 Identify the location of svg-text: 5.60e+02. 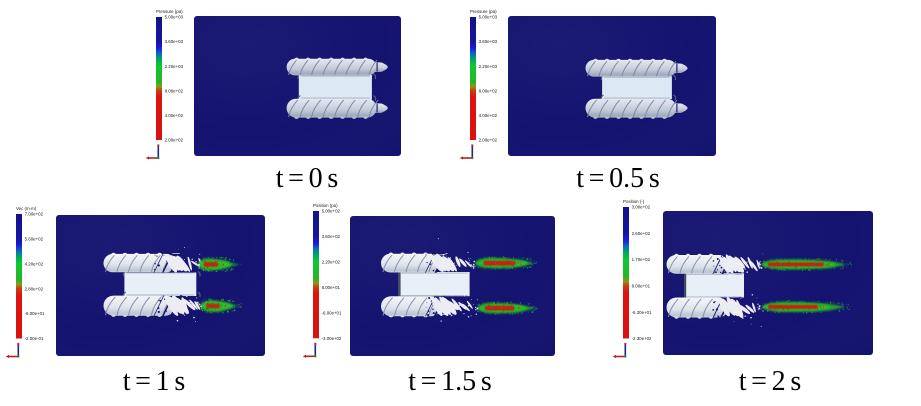
(34, 238).